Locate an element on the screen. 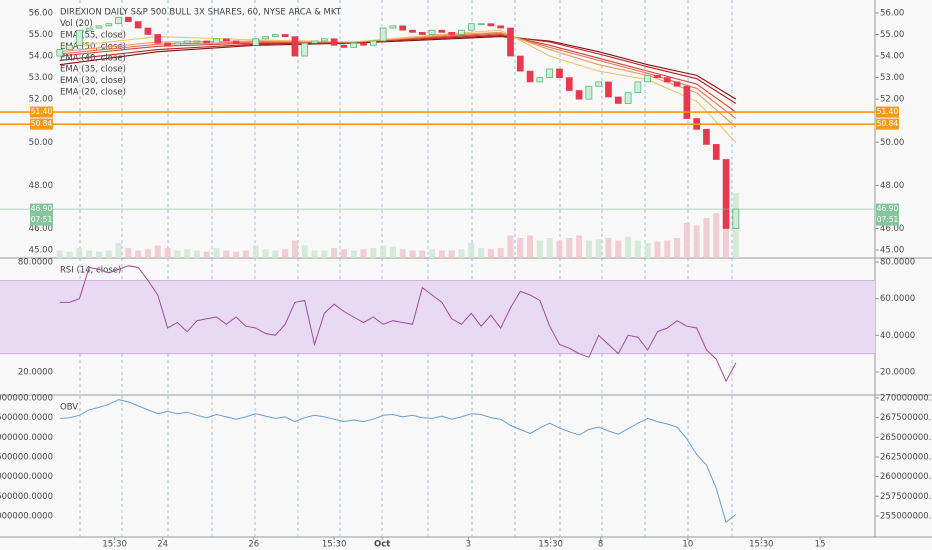  legend-entry: Vol (20) is located at coordinates (76, 24).